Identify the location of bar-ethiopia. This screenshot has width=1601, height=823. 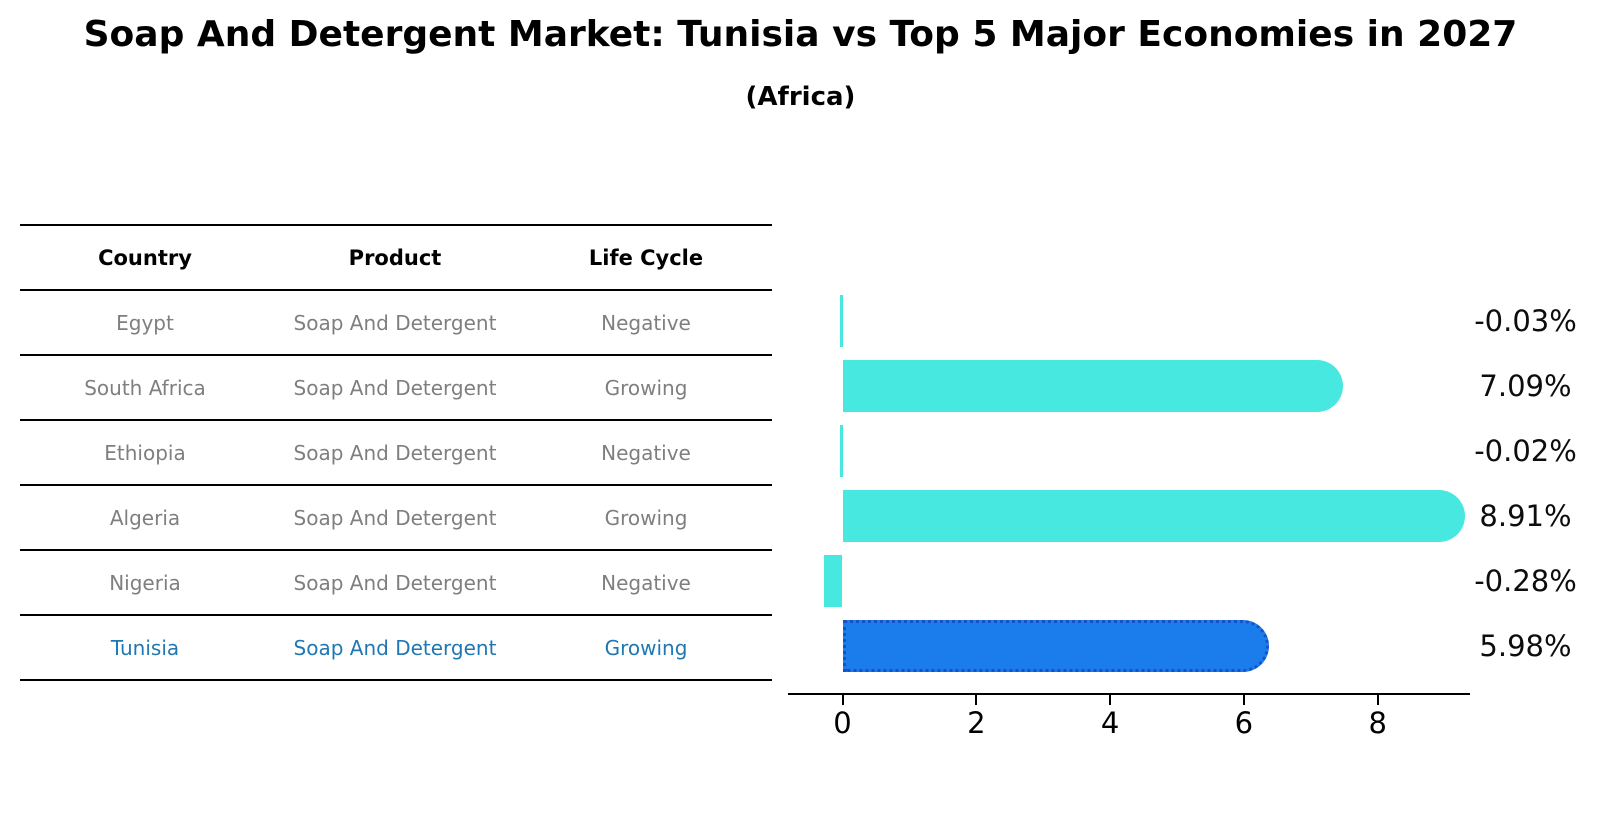
(841, 450).